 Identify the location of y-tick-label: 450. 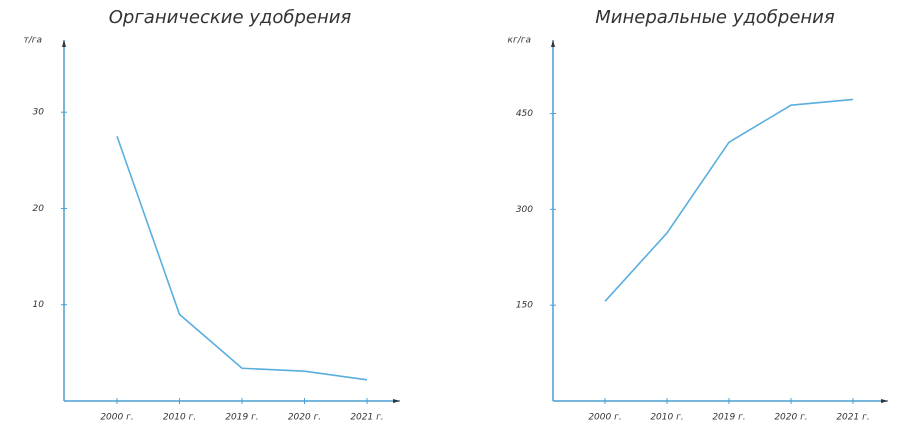
(524, 114).